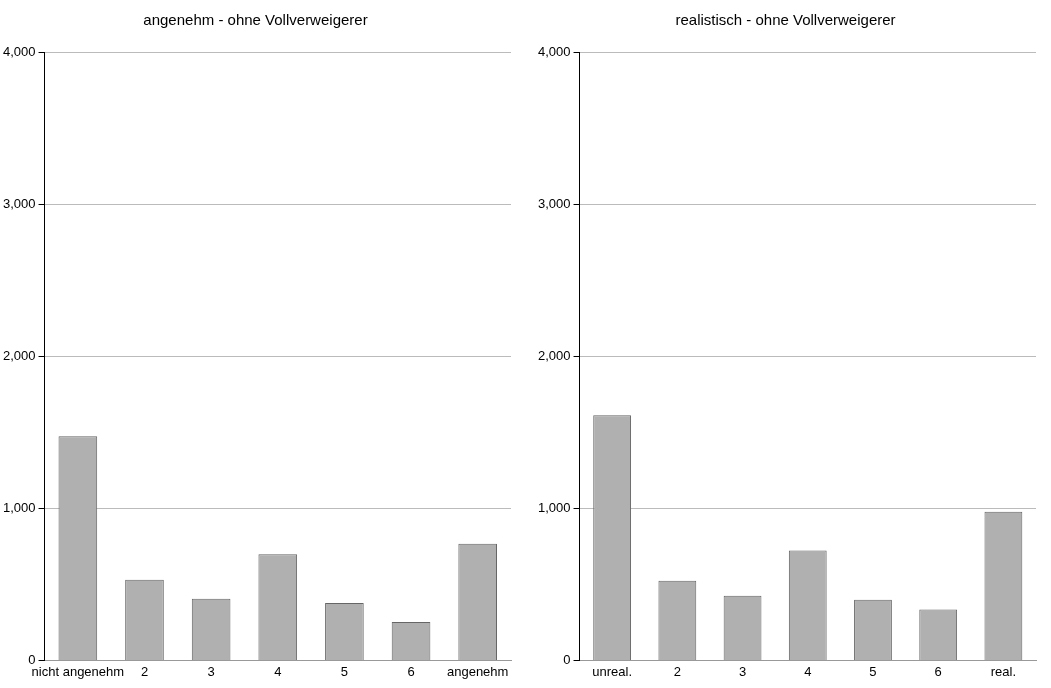 The width and height of the screenshot is (1051, 688). What do you see at coordinates (477, 671) in the screenshot?
I see `x-tick-label: angenehm` at bounding box center [477, 671].